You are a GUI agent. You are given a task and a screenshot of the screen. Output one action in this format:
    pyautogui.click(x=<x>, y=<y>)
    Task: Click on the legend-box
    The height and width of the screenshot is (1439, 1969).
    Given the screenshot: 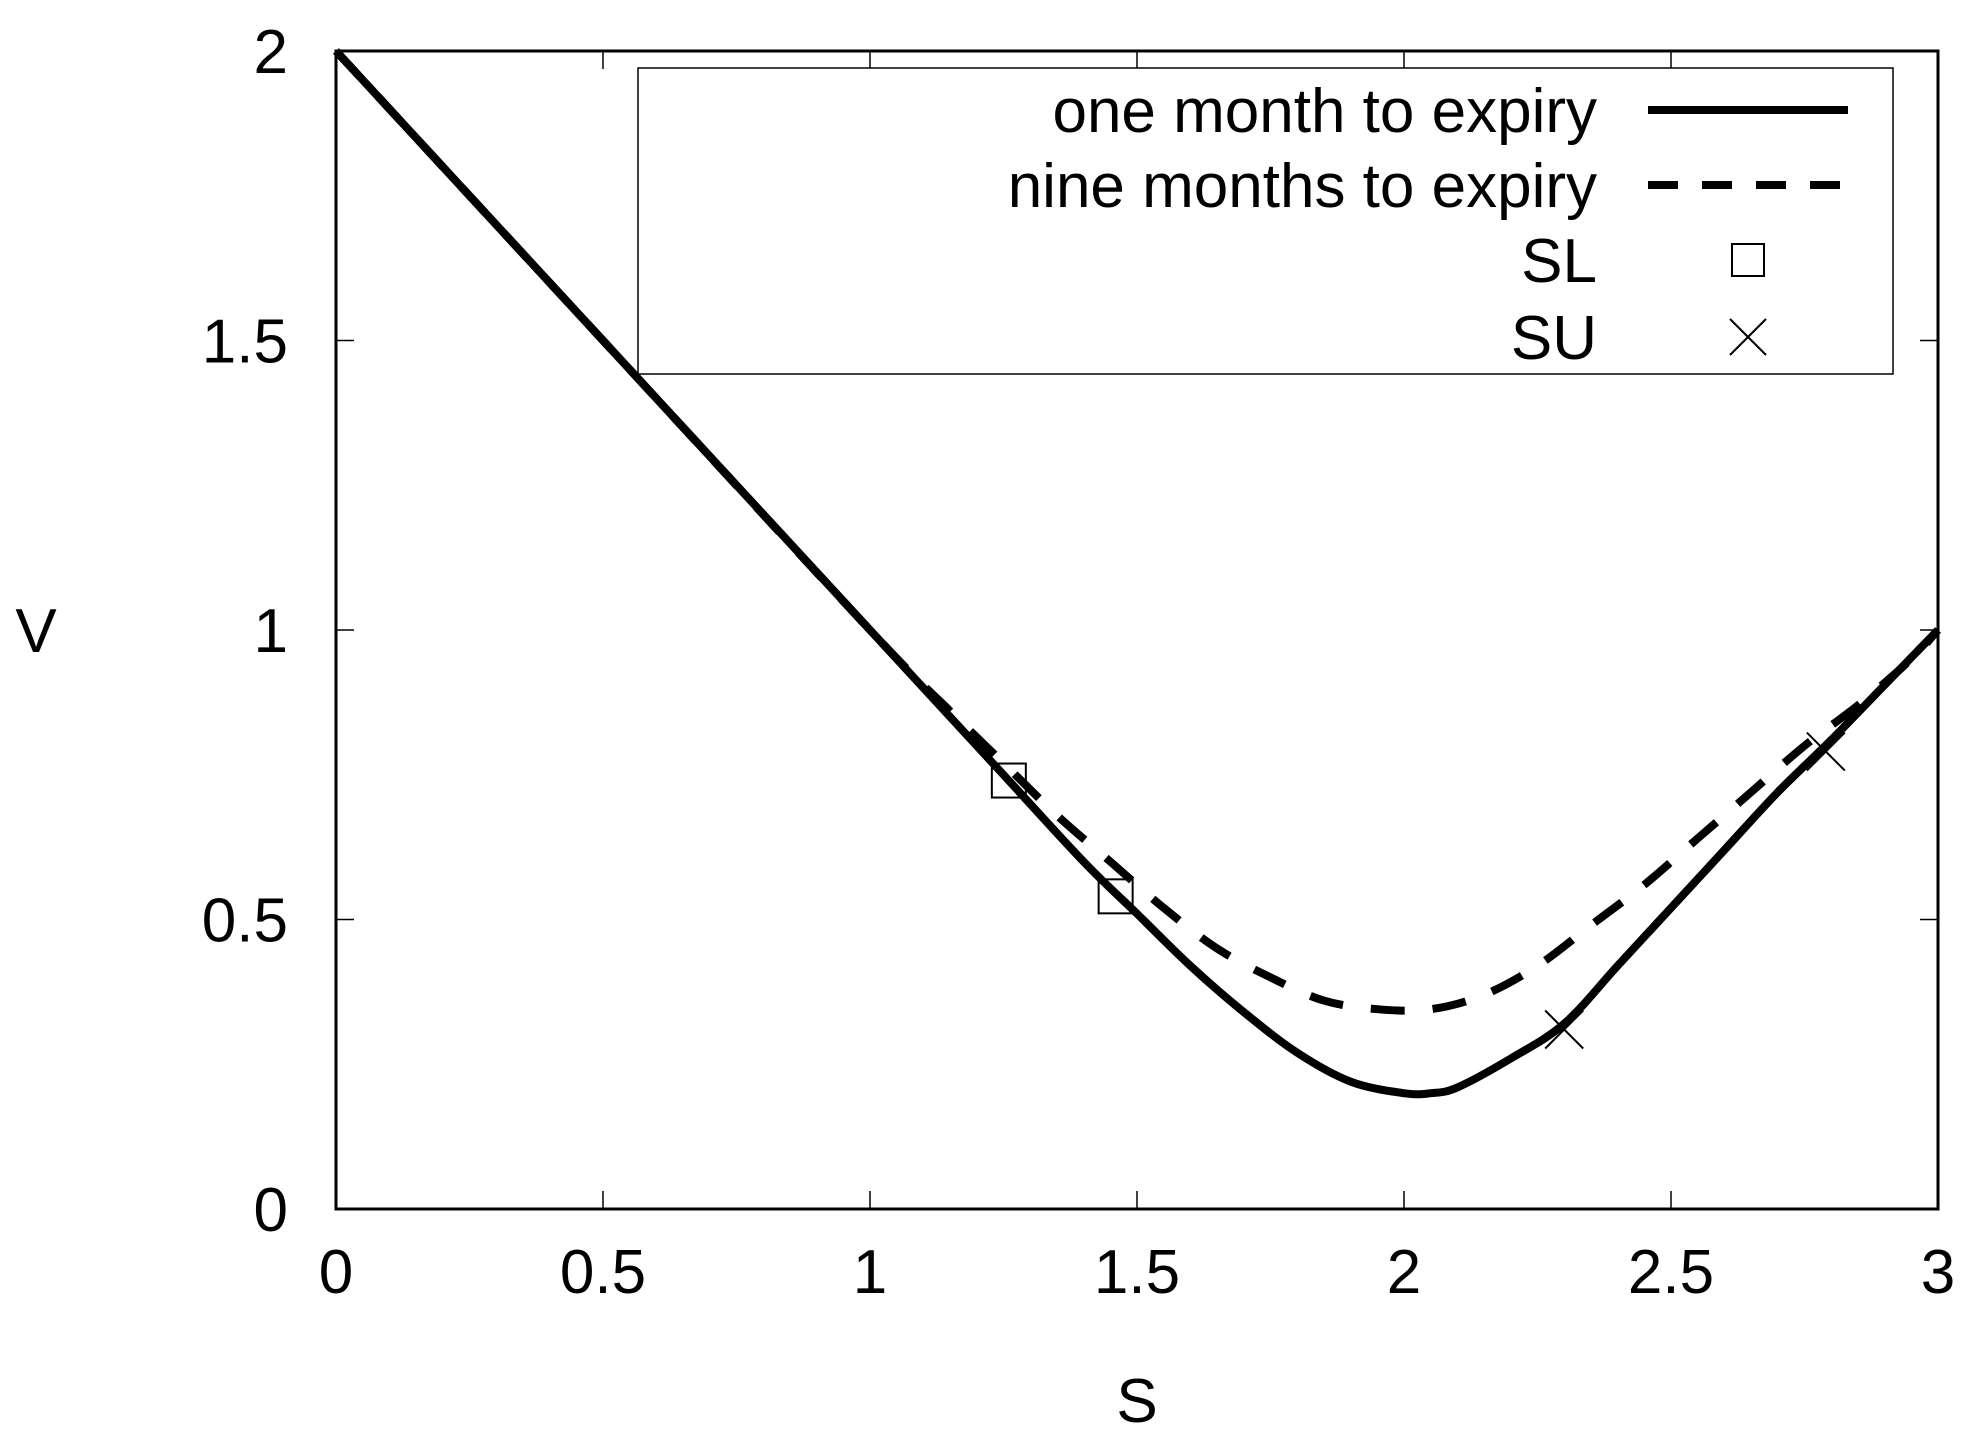 What is the action you would take?
    pyautogui.click(x=1265, y=221)
    